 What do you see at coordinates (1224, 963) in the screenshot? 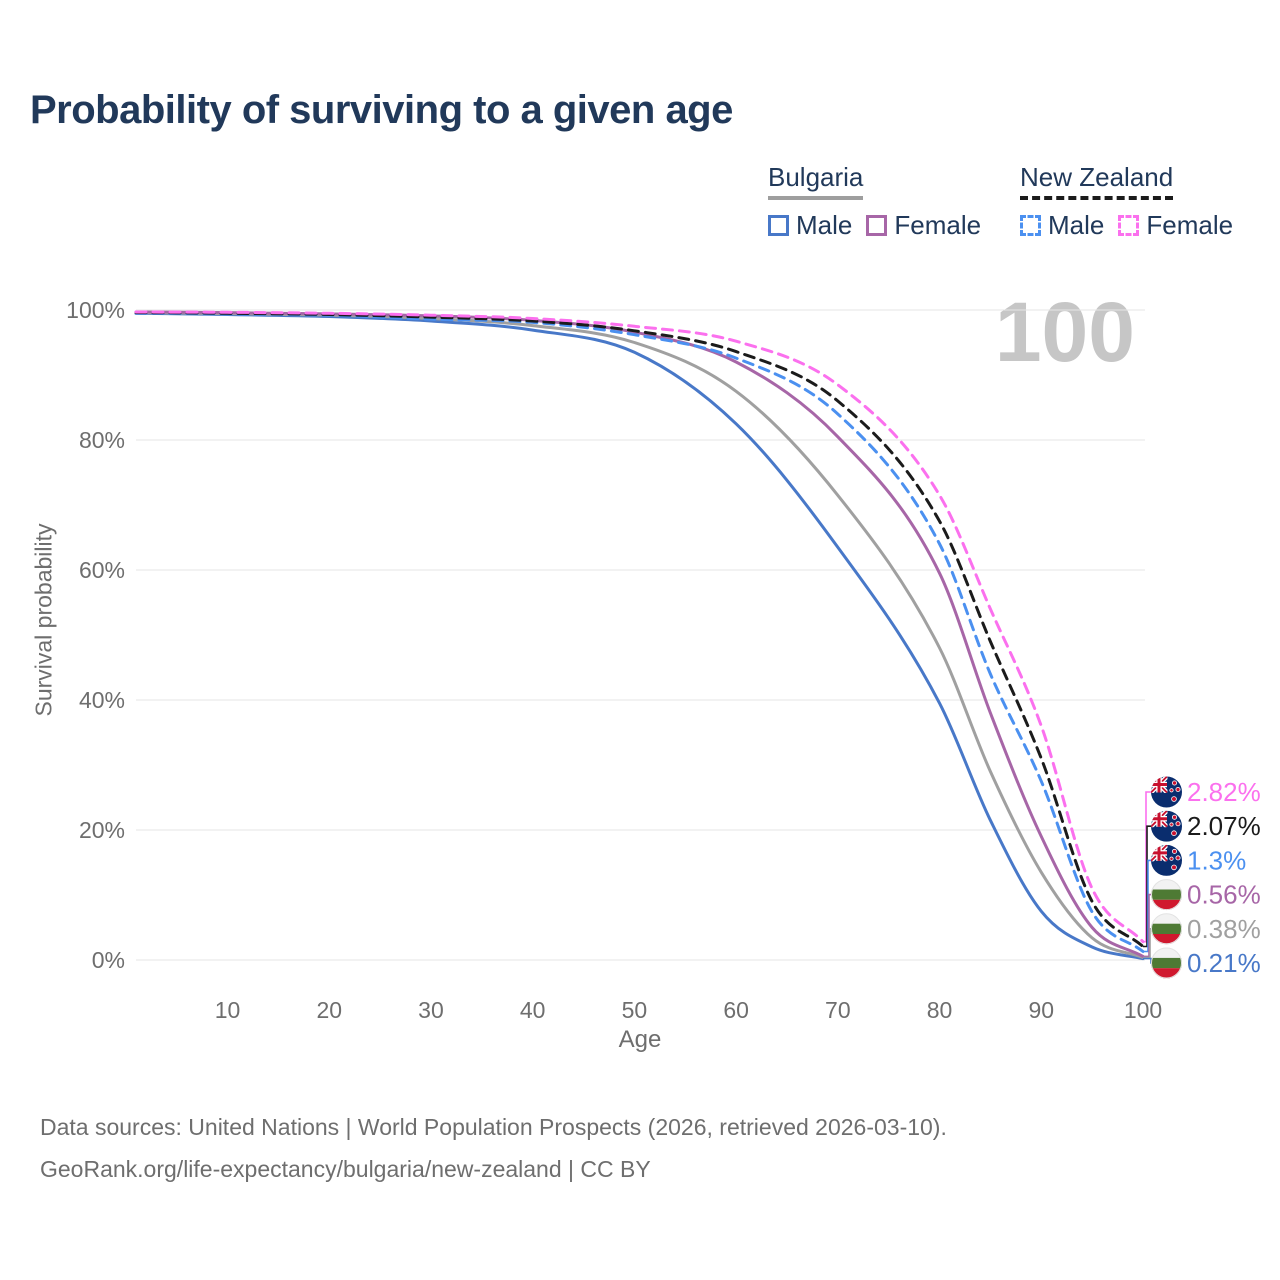
I see `end-label-value-bulgaria-male: 0.21%` at bounding box center [1224, 963].